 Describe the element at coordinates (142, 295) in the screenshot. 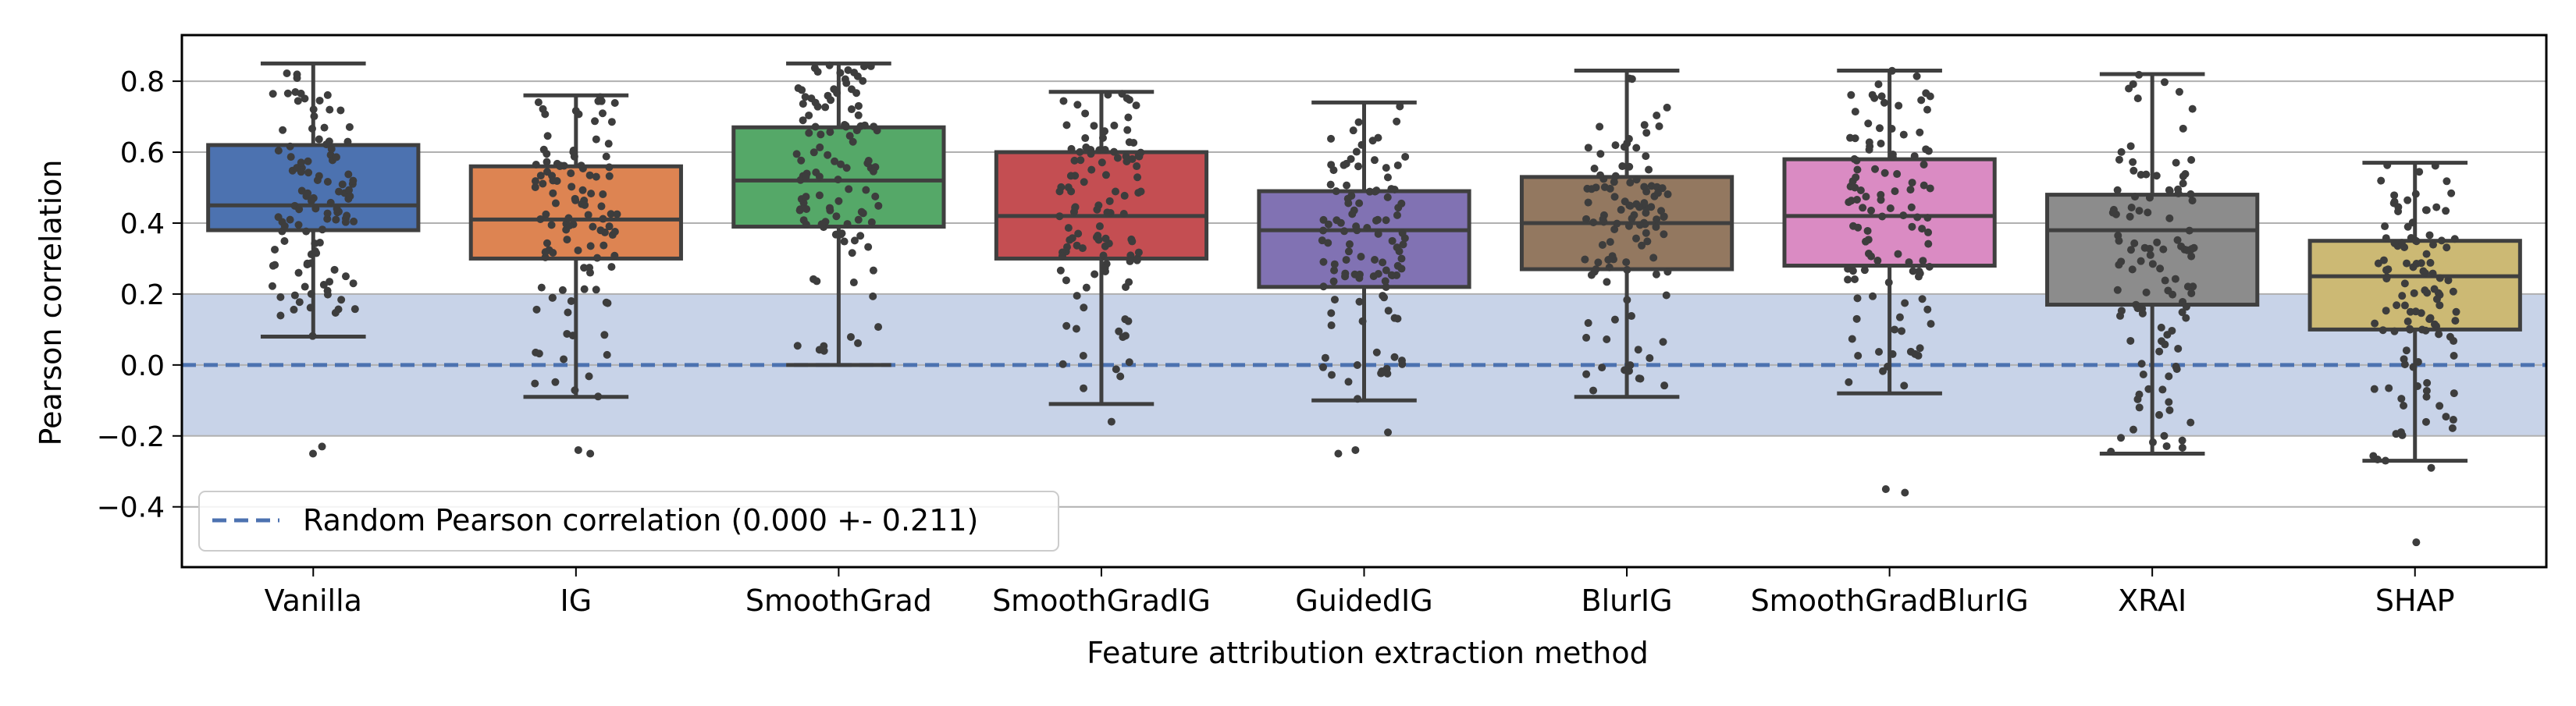

I see `y-tick-label: 0.2` at that location.